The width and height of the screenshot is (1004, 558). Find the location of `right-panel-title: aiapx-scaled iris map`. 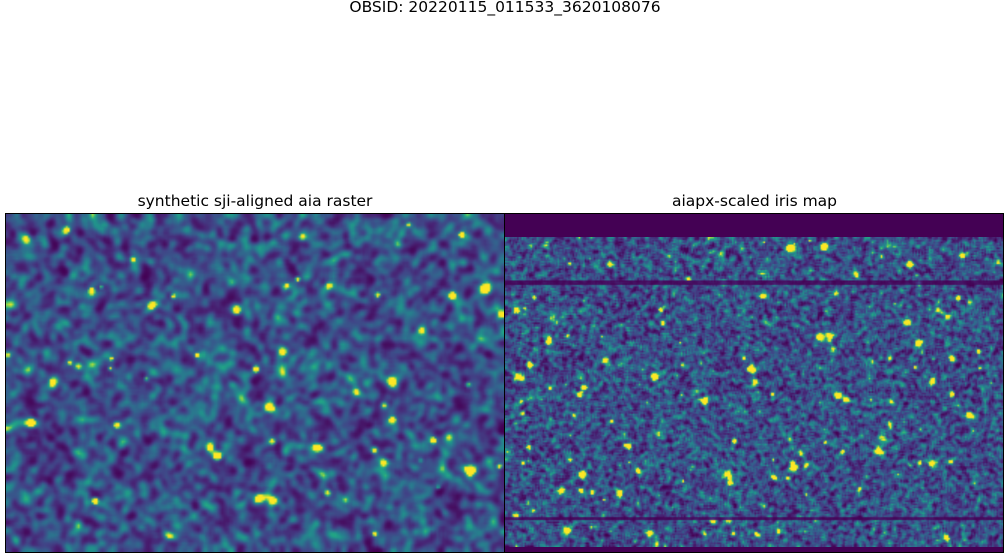

right-panel-title: aiapx-scaled iris map is located at coordinates (754, 201).